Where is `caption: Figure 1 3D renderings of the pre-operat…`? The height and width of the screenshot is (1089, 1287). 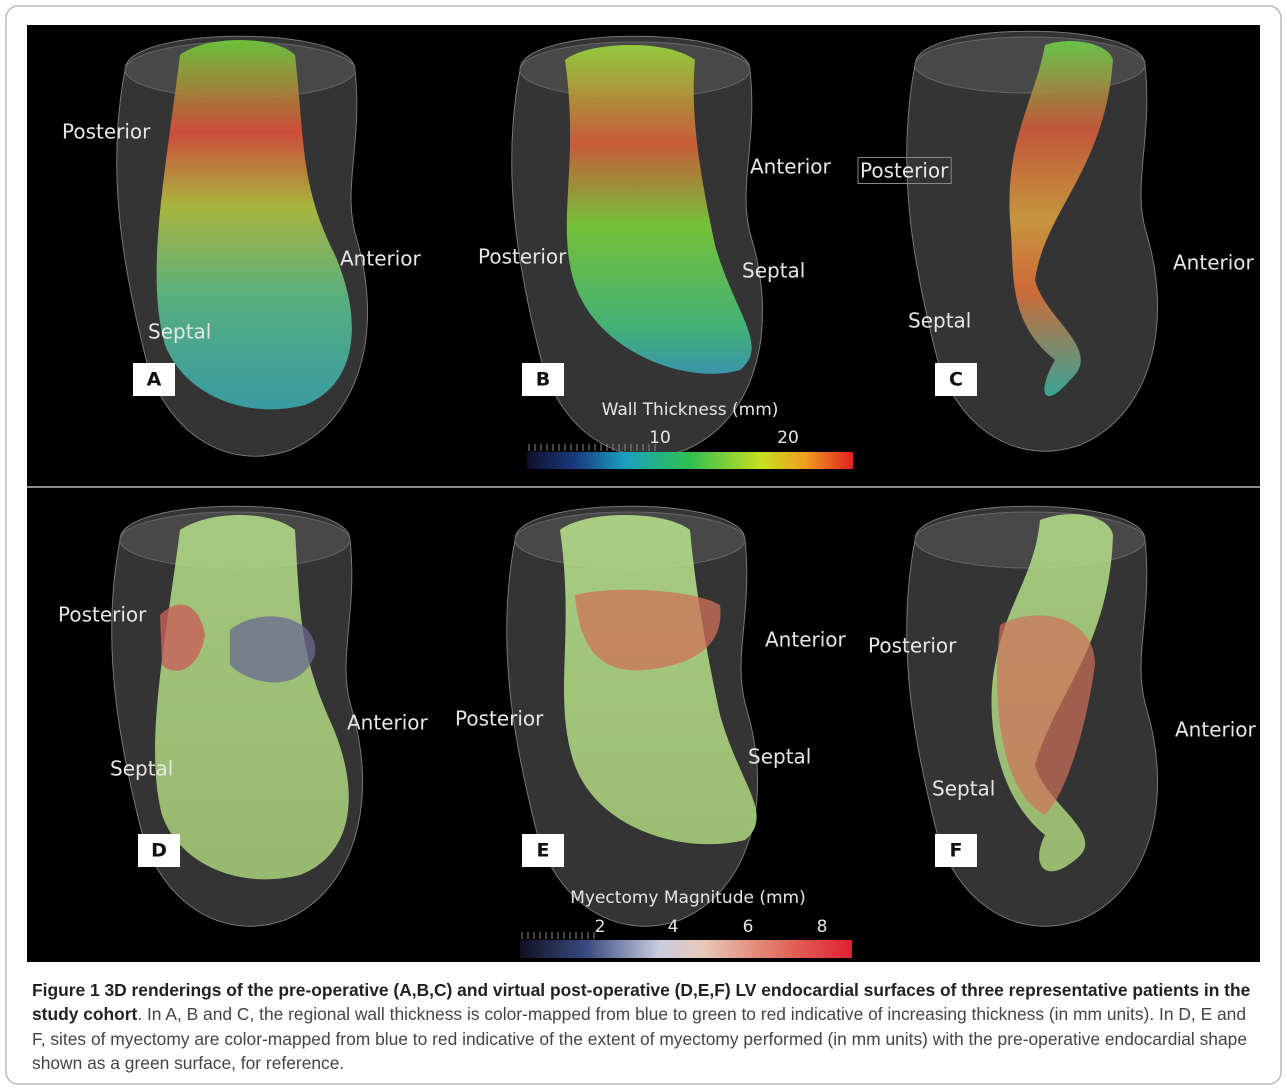
caption: Figure 1 3D renderings of the pre-operat… is located at coordinates (648, 1027).